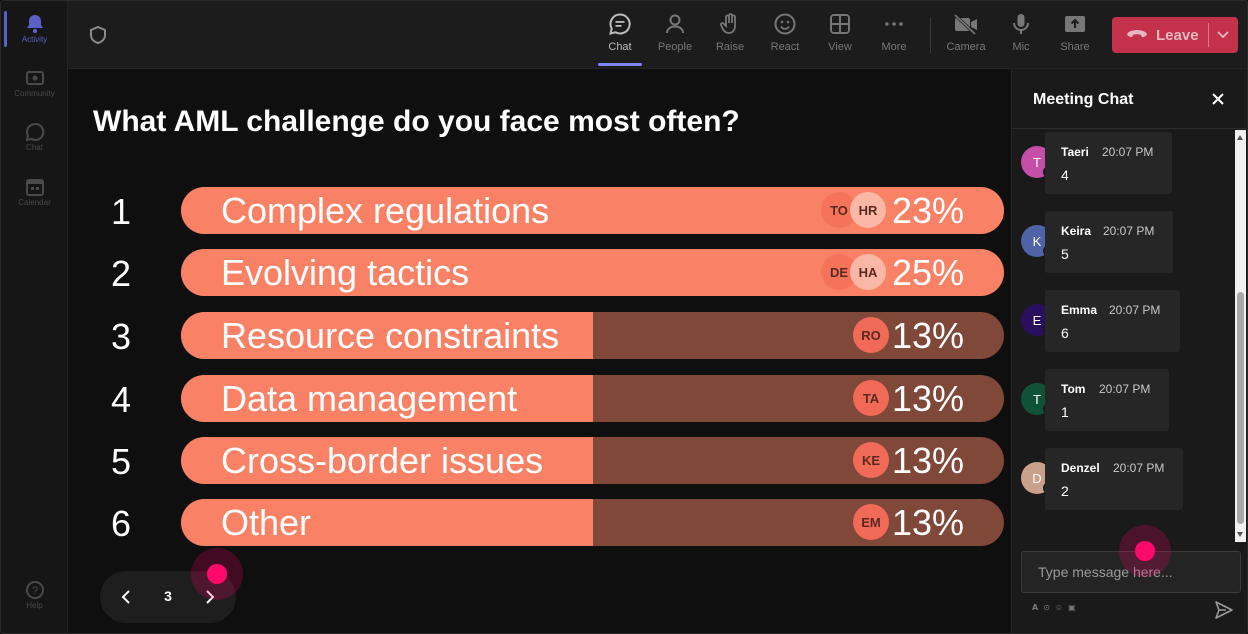  I want to click on raise-hand-icon, so click(730, 24).